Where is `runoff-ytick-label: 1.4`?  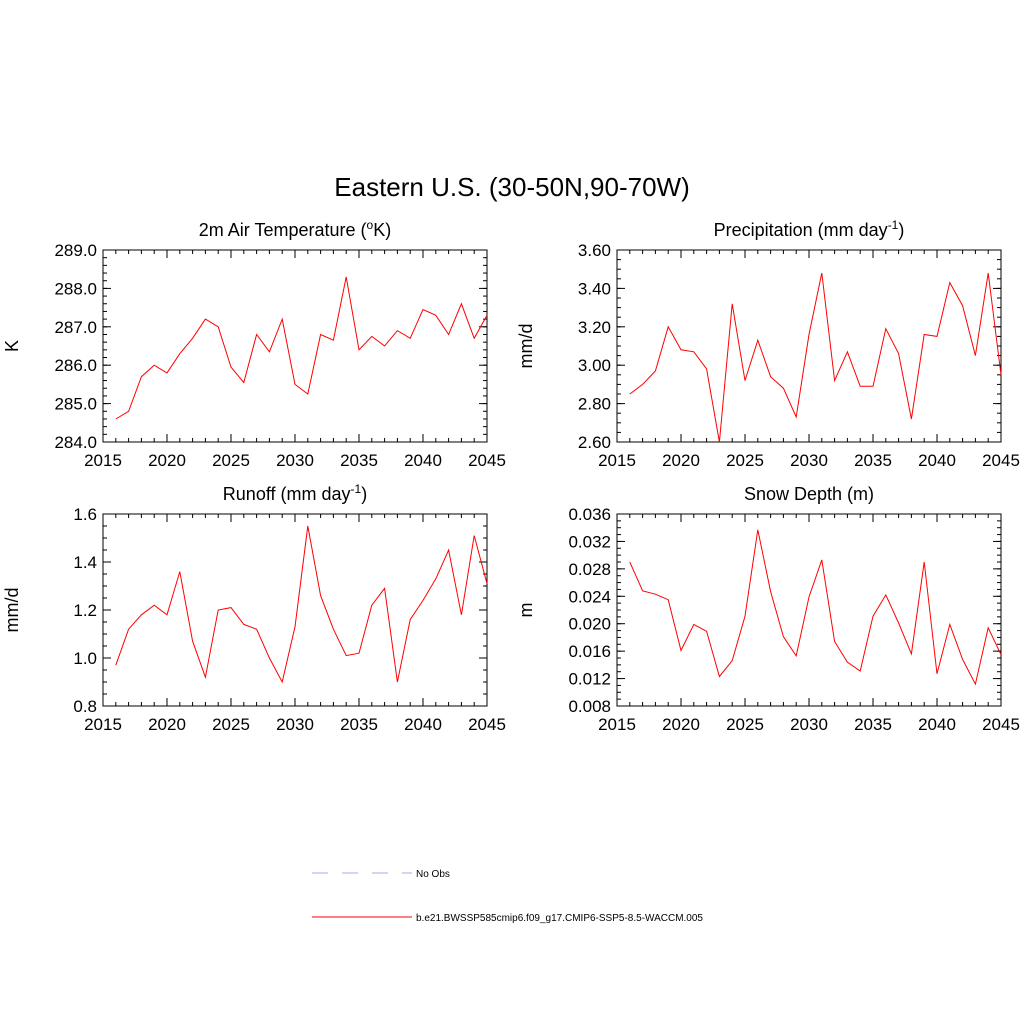
runoff-ytick-label: 1.4 is located at coordinates (85, 562).